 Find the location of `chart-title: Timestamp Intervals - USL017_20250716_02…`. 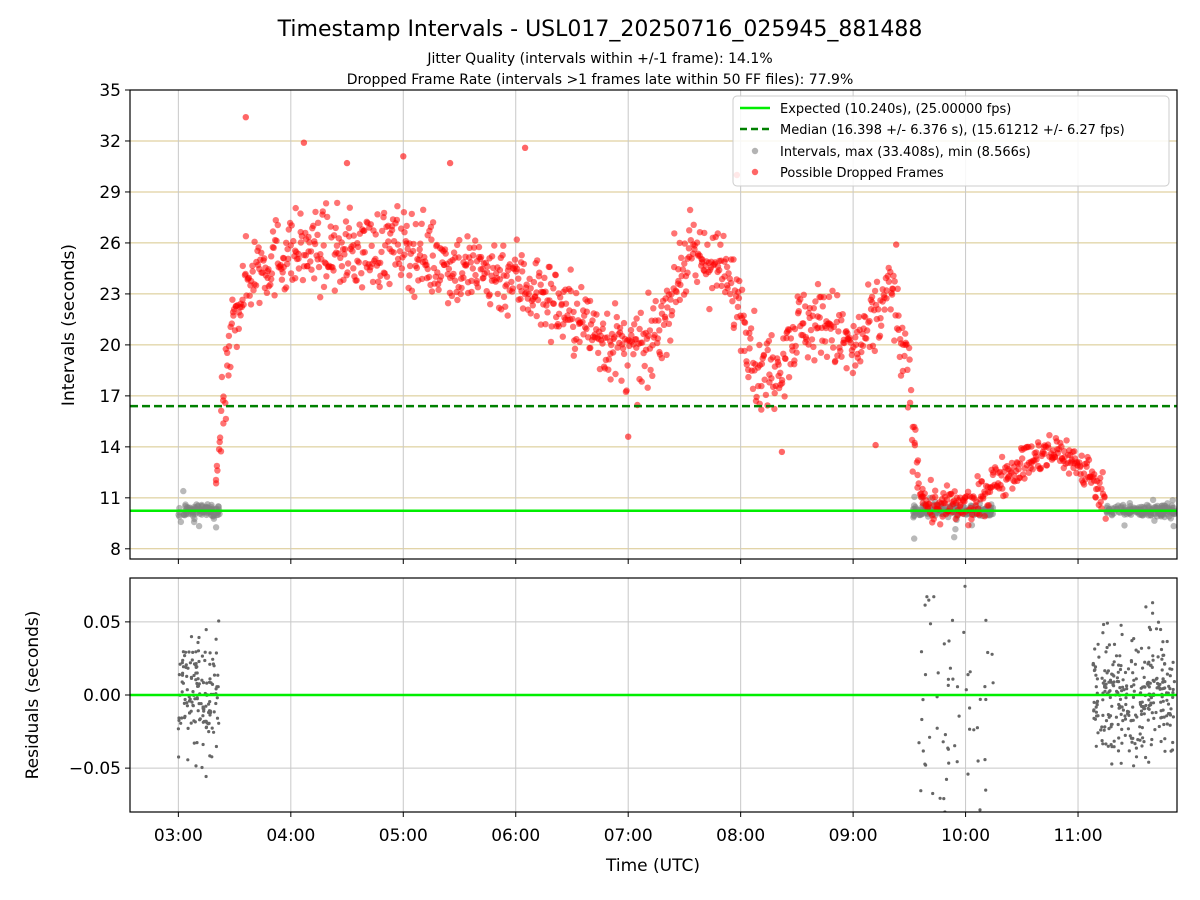

chart-title: Timestamp Intervals - USL017_20250716_02… is located at coordinates (600, 29).